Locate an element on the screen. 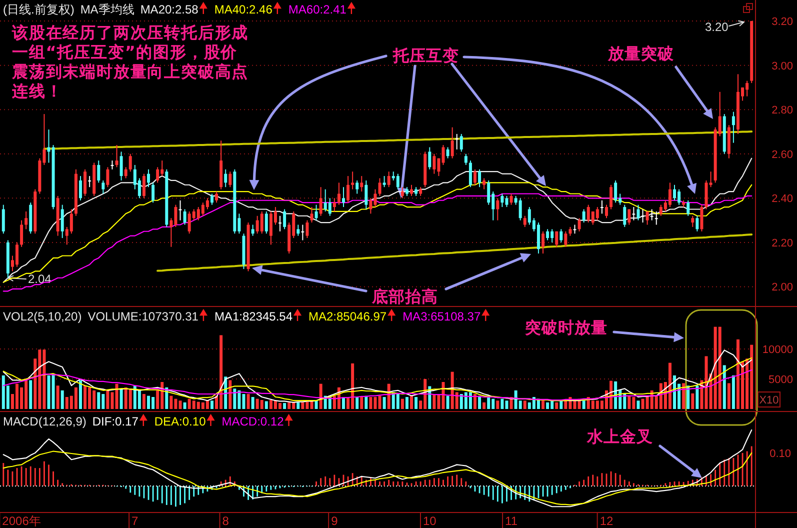 Image resolution: width=797 pixels, height=528 pixels. annotation: VOLUME:107370.31 is located at coordinates (143, 316).